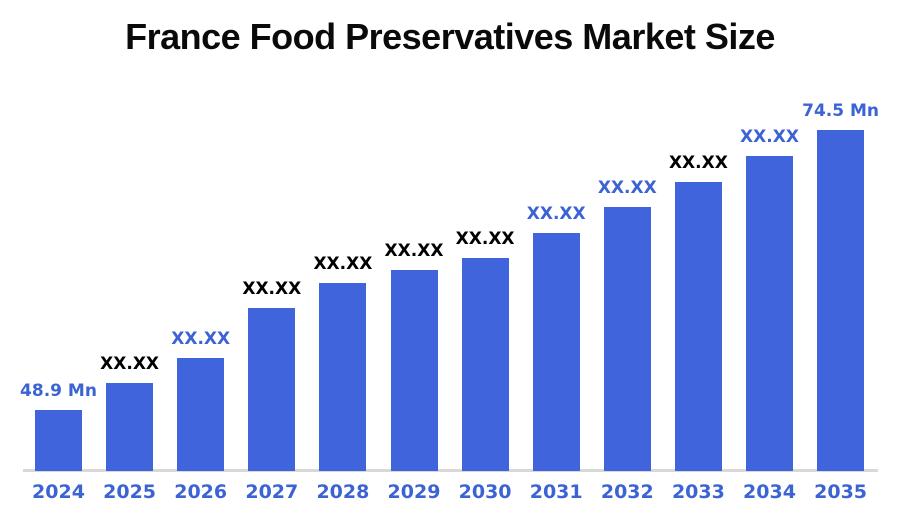 Image resolution: width=900 pixels, height=525 pixels. Describe the element at coordinates (130, 364) in the screenshot. I see `bar-value-label-2025: XX.XX` at that location.